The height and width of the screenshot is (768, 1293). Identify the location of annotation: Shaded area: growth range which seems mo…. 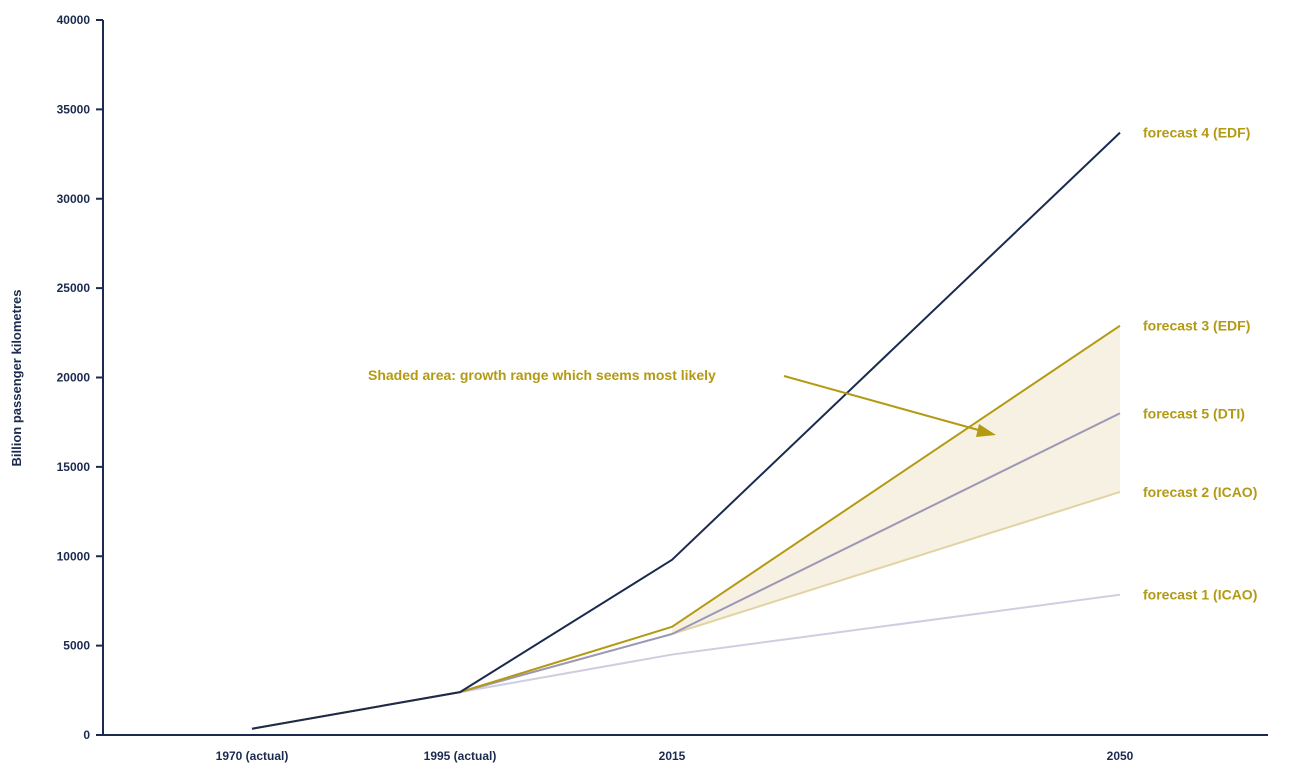
(682, 402).